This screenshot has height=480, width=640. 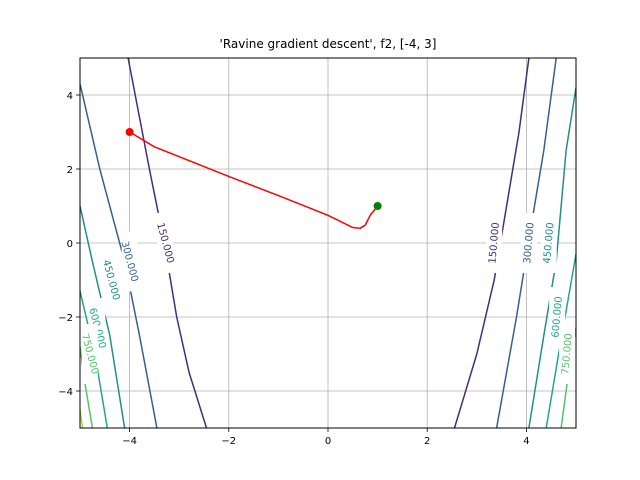 What do you see at coordinates (328, 44) in the screenshot?
I see `chart-title: 'Ravine gradient descent', f2, [-4, 3]` at bounding box center [328, 44].